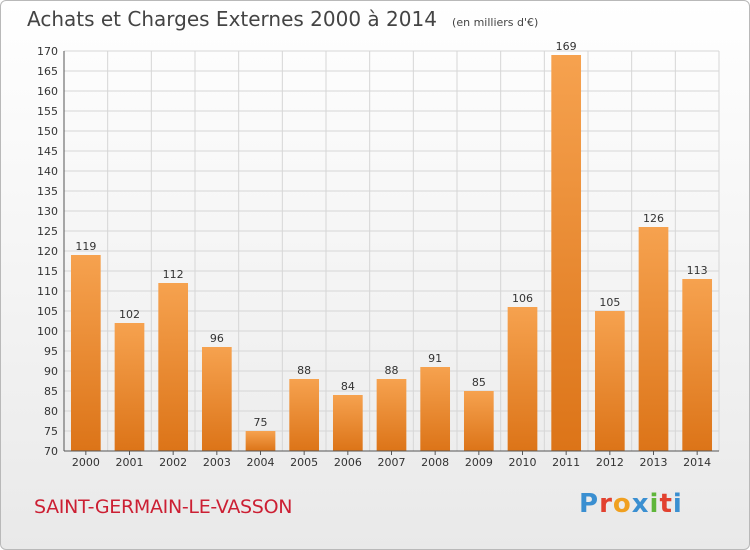 This screenshot has width=750, height=550. I want to click on chart-unit: (en milliers d'€), so click(495, 22).